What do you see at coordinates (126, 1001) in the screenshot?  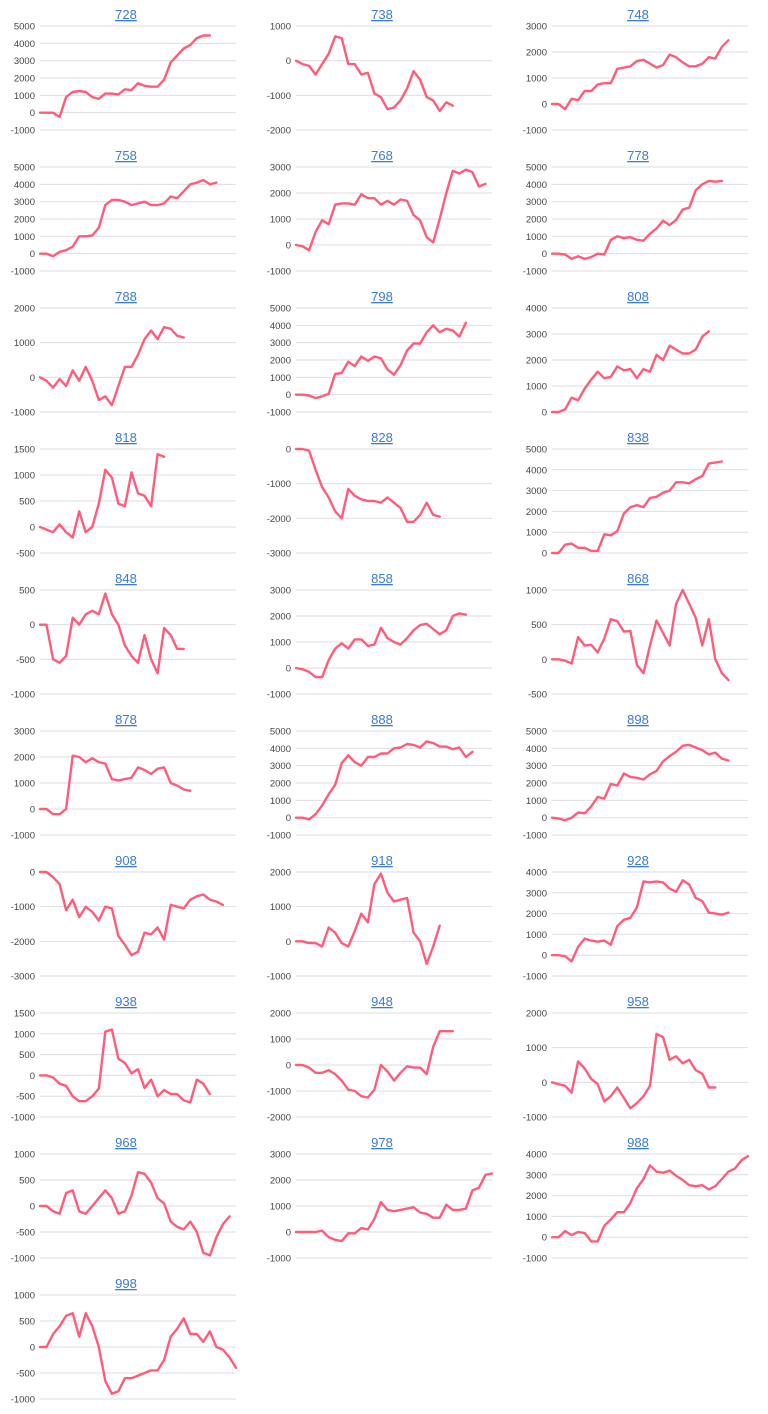 I see `chart-title-link: 938` at bounding box center [126, 1001].